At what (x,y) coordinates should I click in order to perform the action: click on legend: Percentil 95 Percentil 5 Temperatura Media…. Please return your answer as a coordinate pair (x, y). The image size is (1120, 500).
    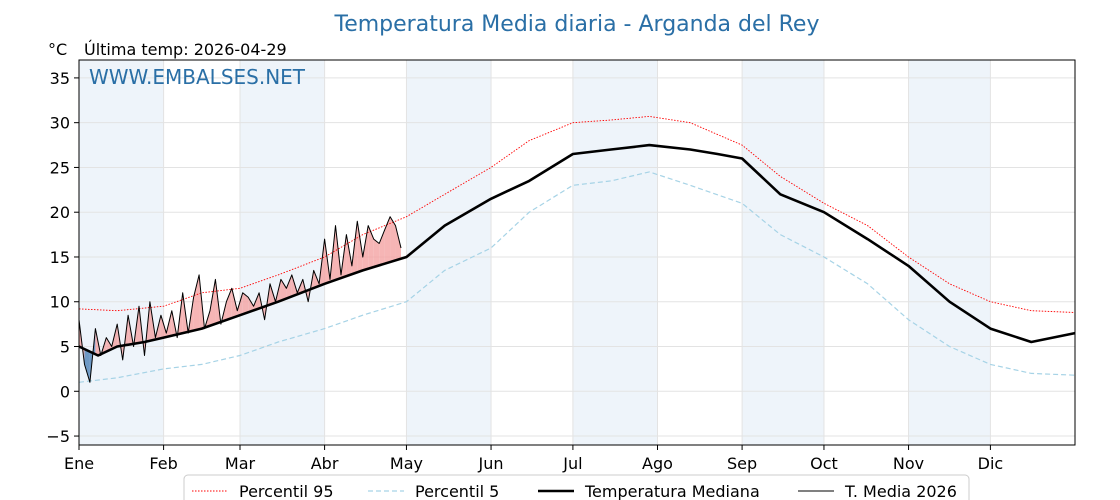
    Looking at the image, I should click on (576, 487).